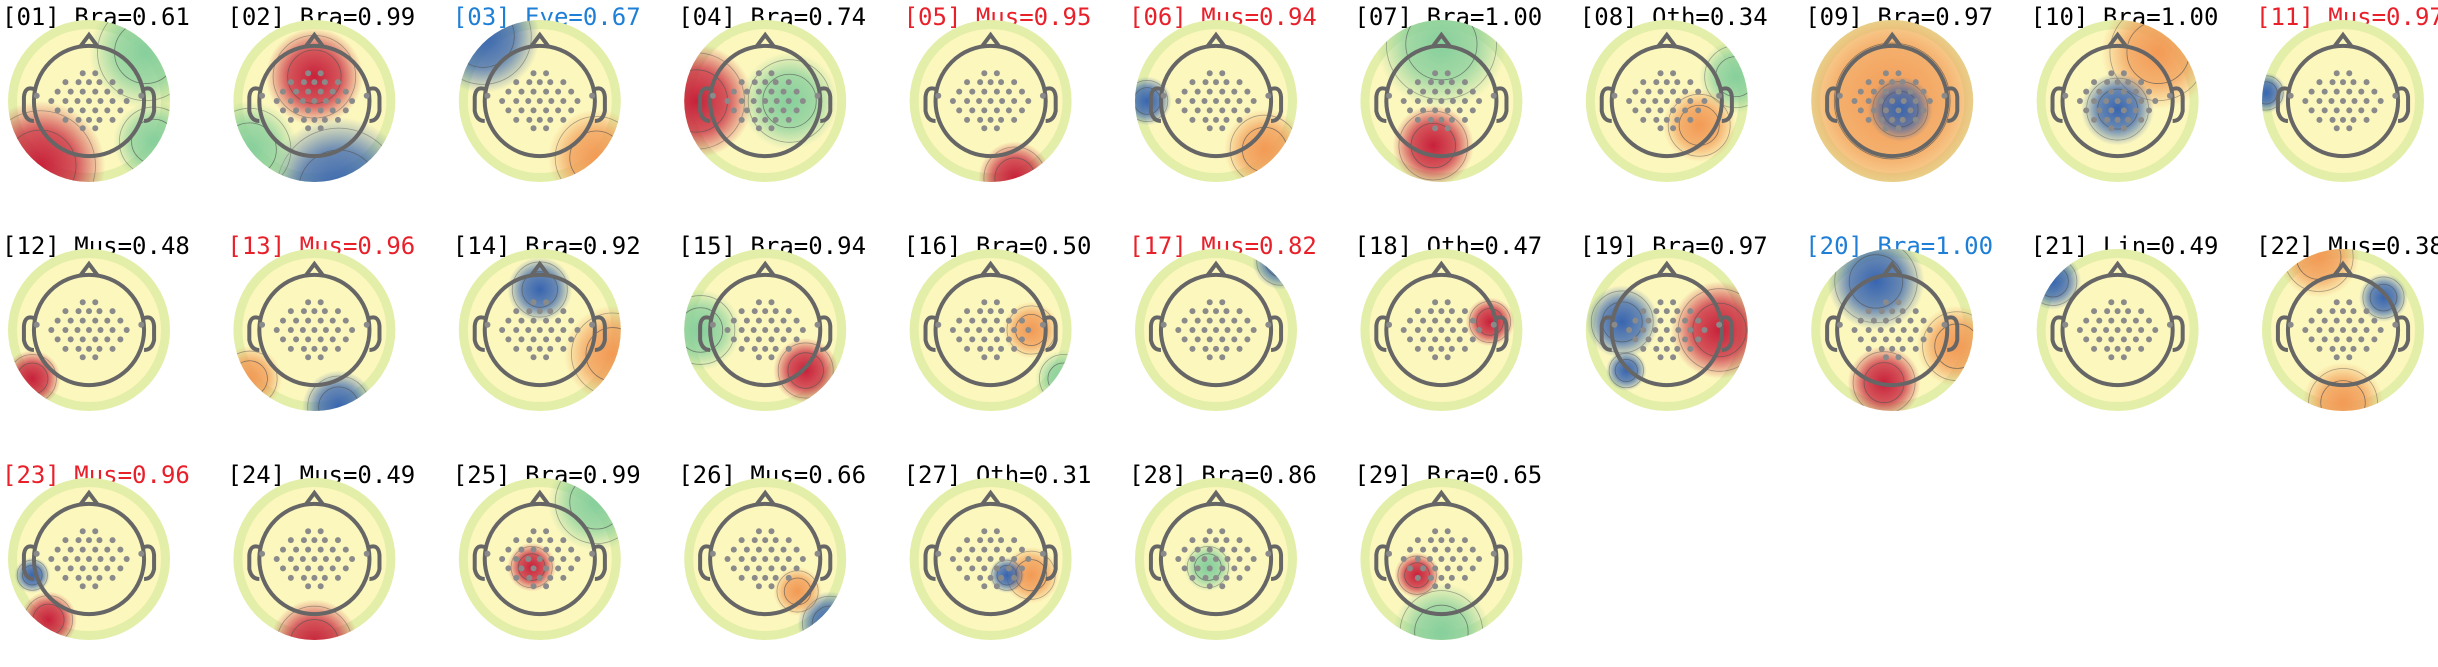  I want to click on field-blob, so click(339, 390).